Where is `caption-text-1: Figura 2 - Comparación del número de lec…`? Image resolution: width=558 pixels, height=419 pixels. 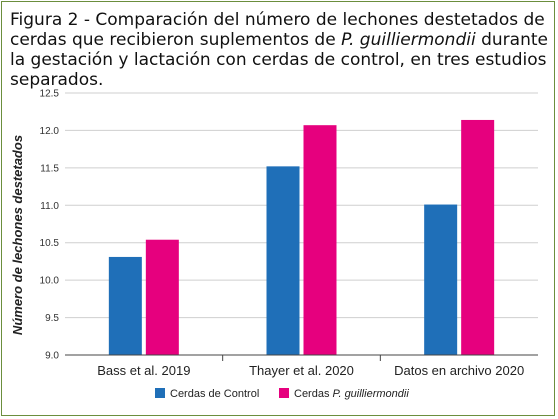 caption-text-1: Figura 2 - Comparación del número de lec… is located at coordinates (277, 30).